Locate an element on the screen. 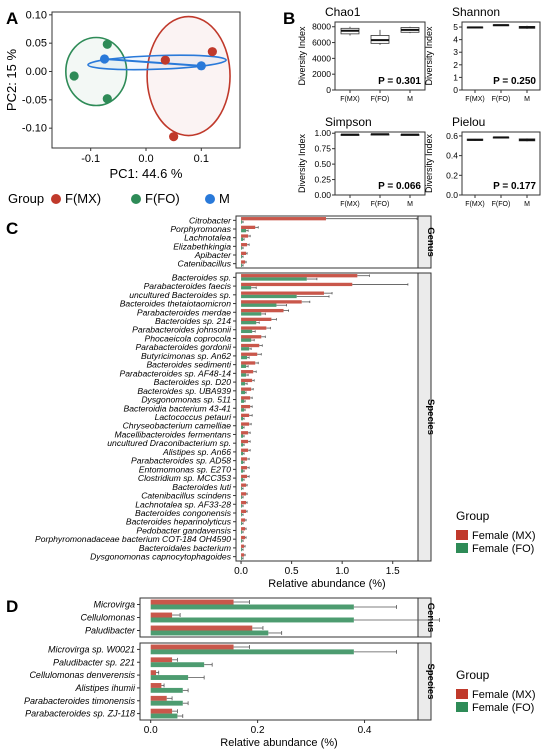 The width and height of the screenshot is (550, 751). pca-point-m is located at coordinates (104, 58).